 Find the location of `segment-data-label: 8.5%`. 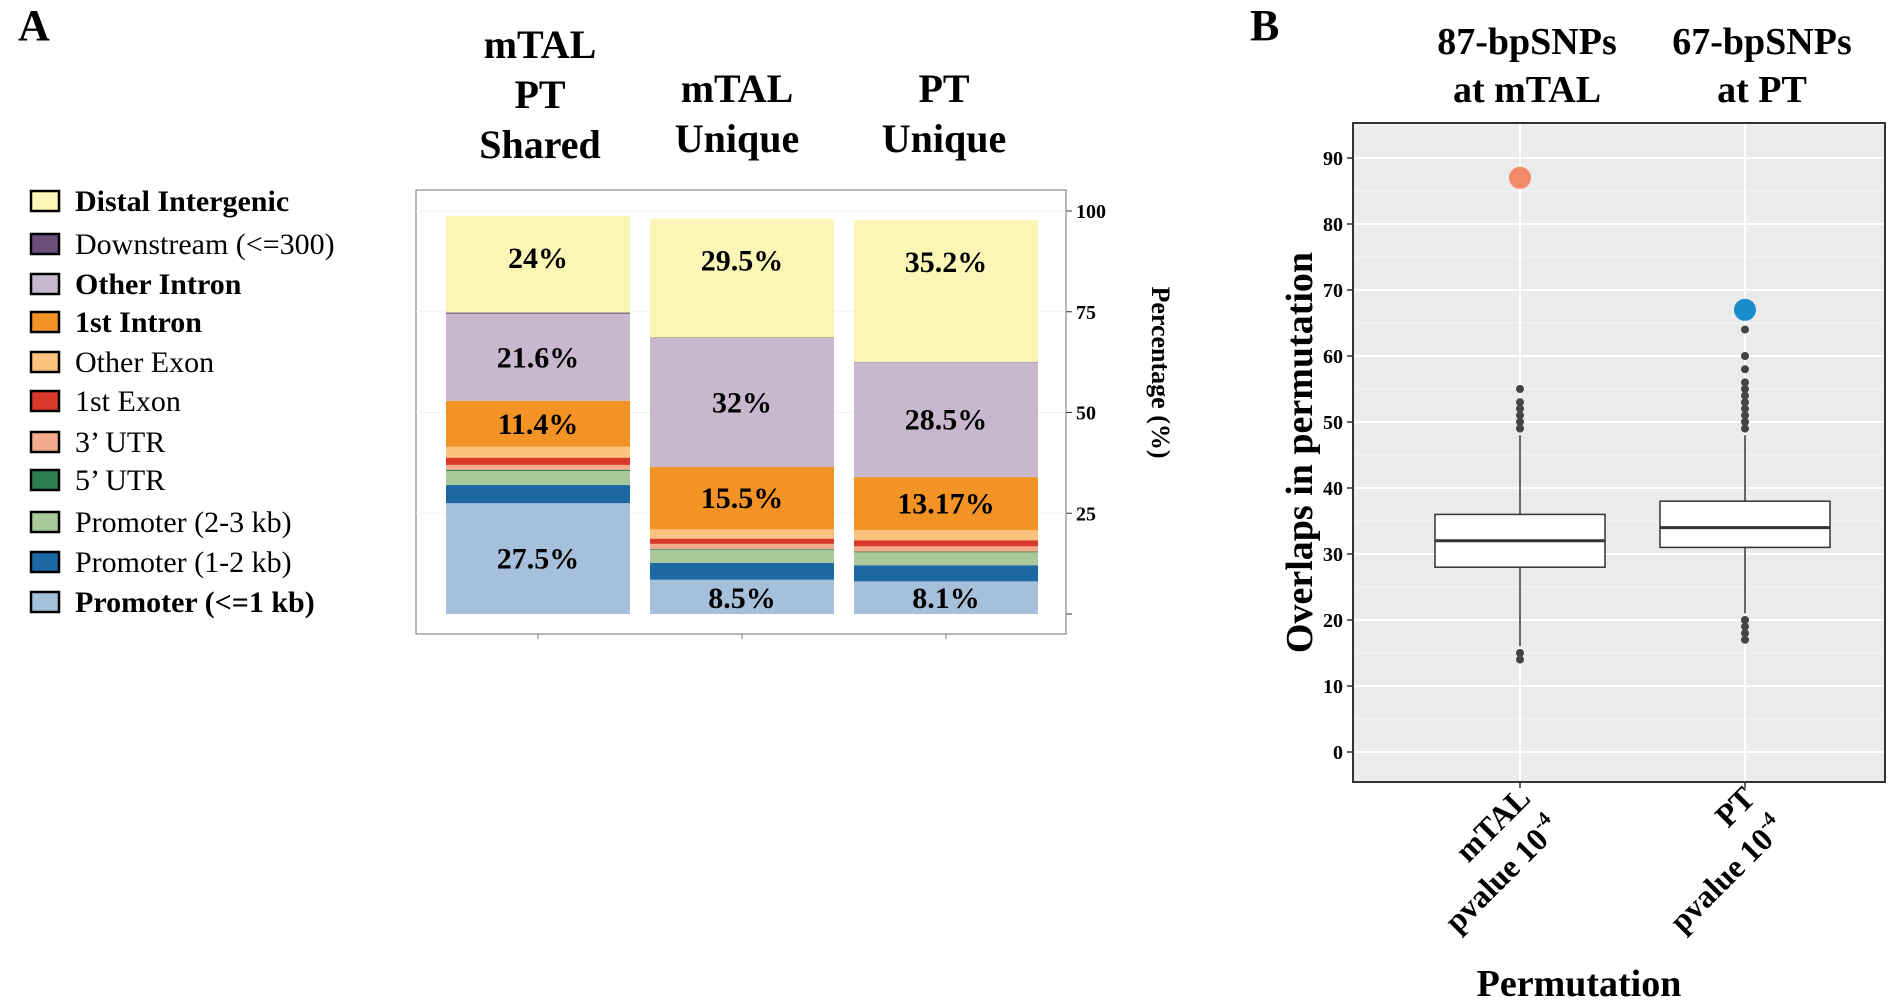

segment-data-label: 8.5% is located at coordinates (742, 598).